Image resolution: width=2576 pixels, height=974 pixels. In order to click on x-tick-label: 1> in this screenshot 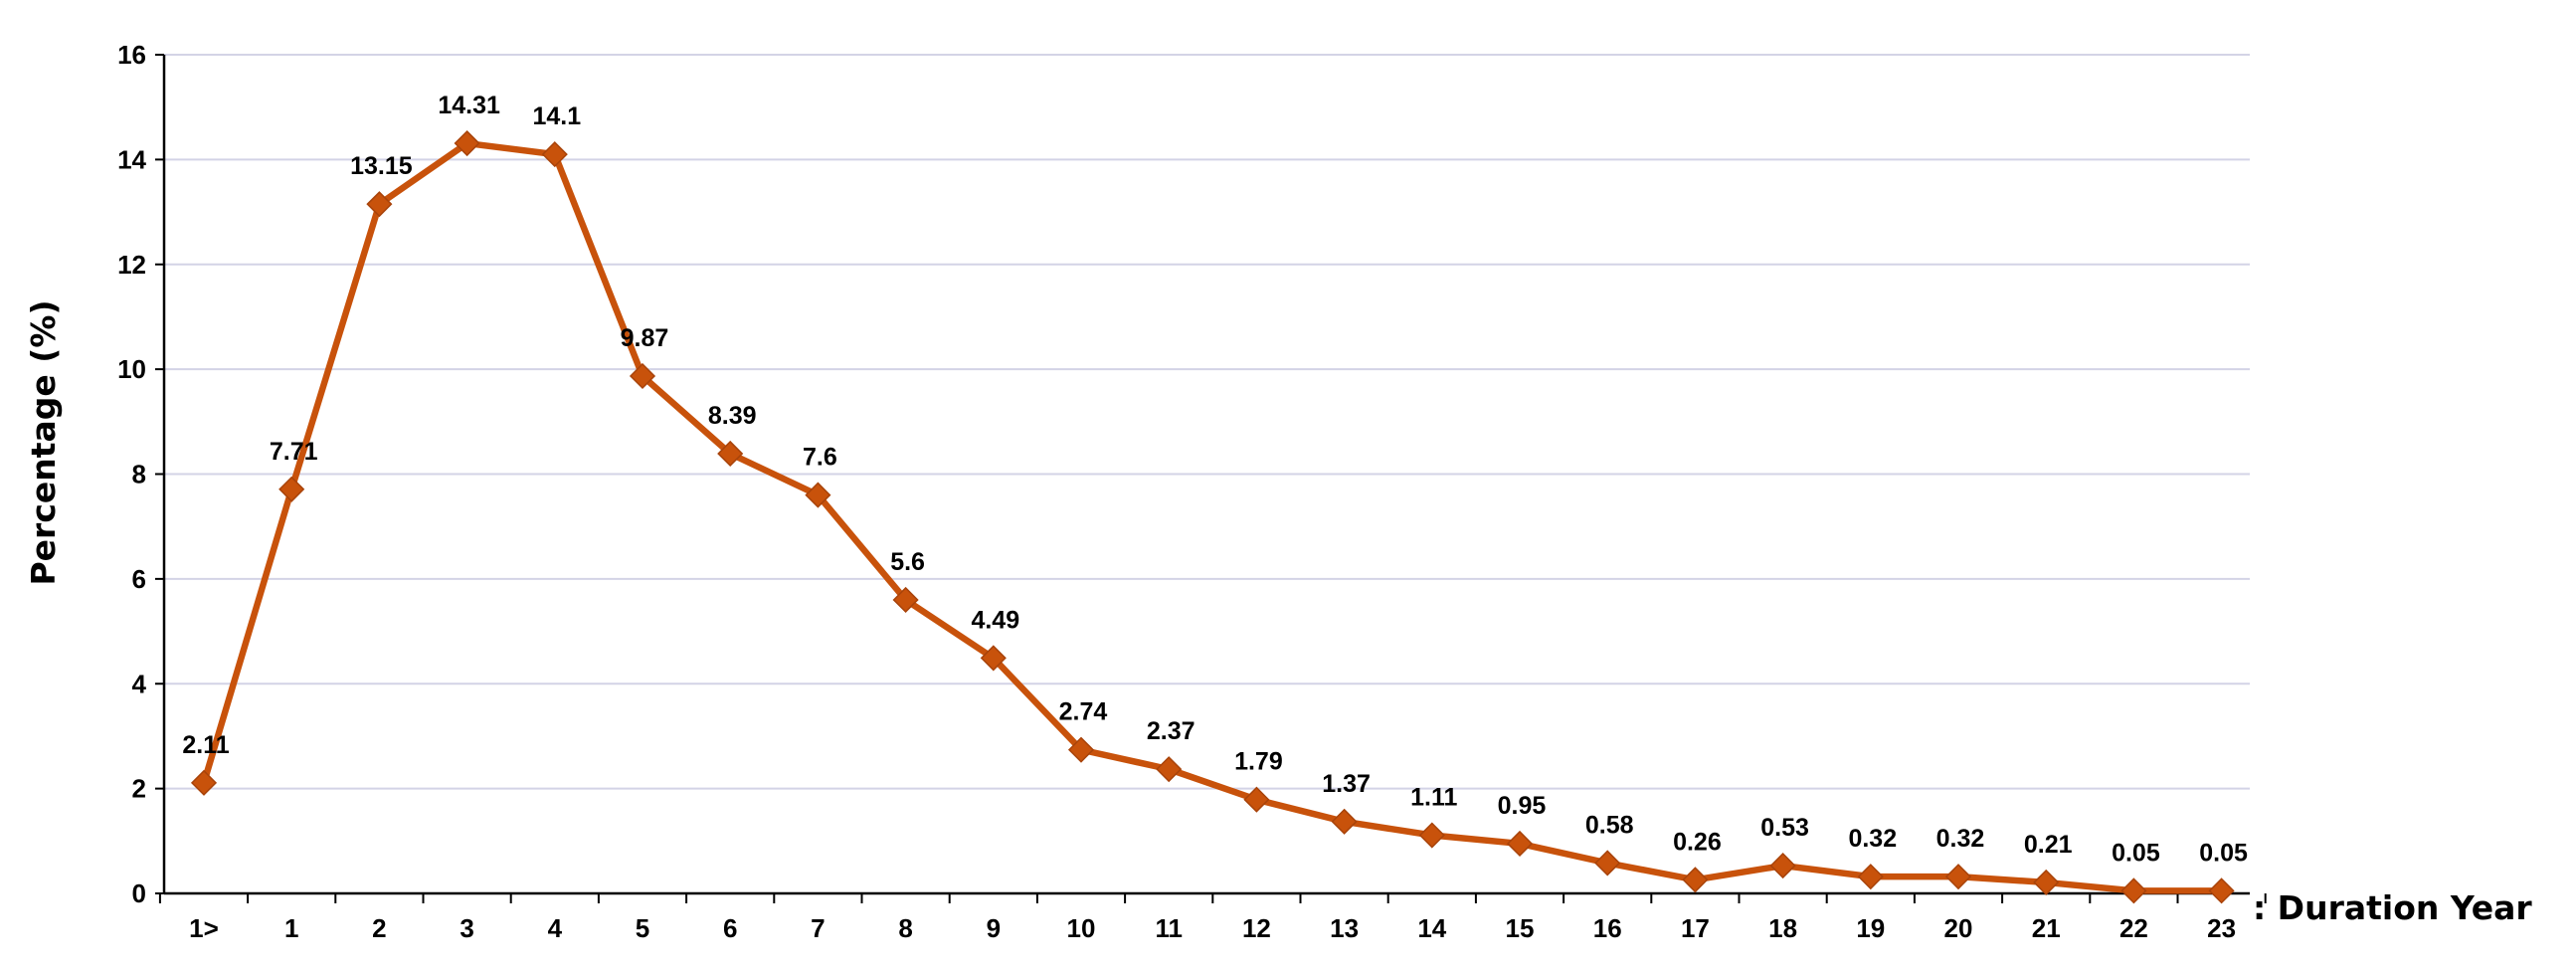, I will do `click(204, 928)`.